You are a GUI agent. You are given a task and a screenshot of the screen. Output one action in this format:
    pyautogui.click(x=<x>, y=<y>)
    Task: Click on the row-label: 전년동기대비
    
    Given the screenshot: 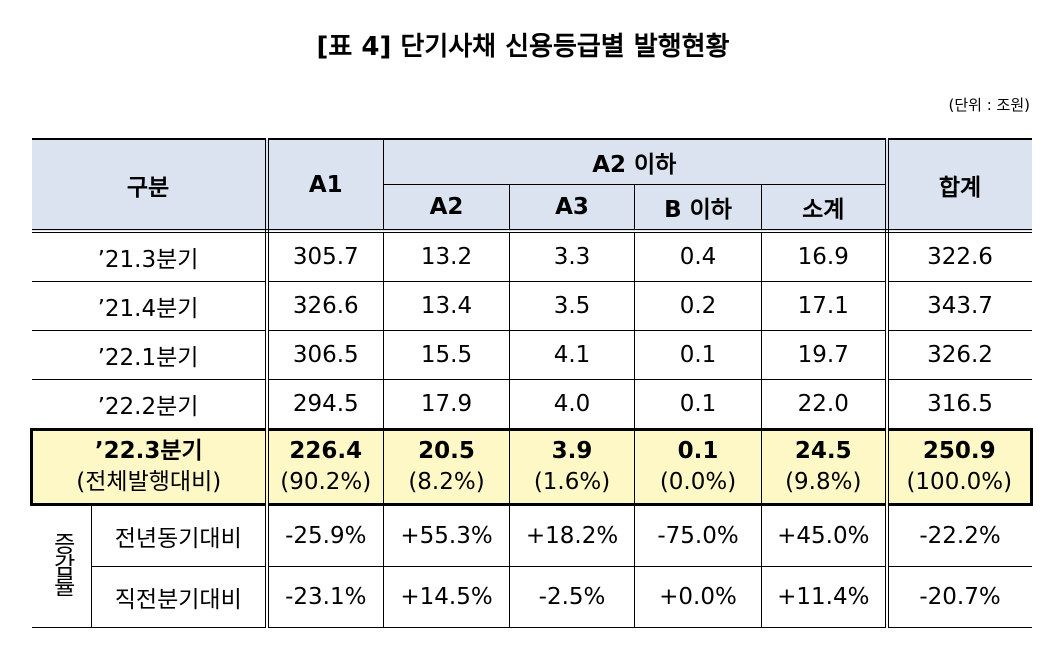 What is the action you would take?
    pyautogui.click(x=179, y=535)
    